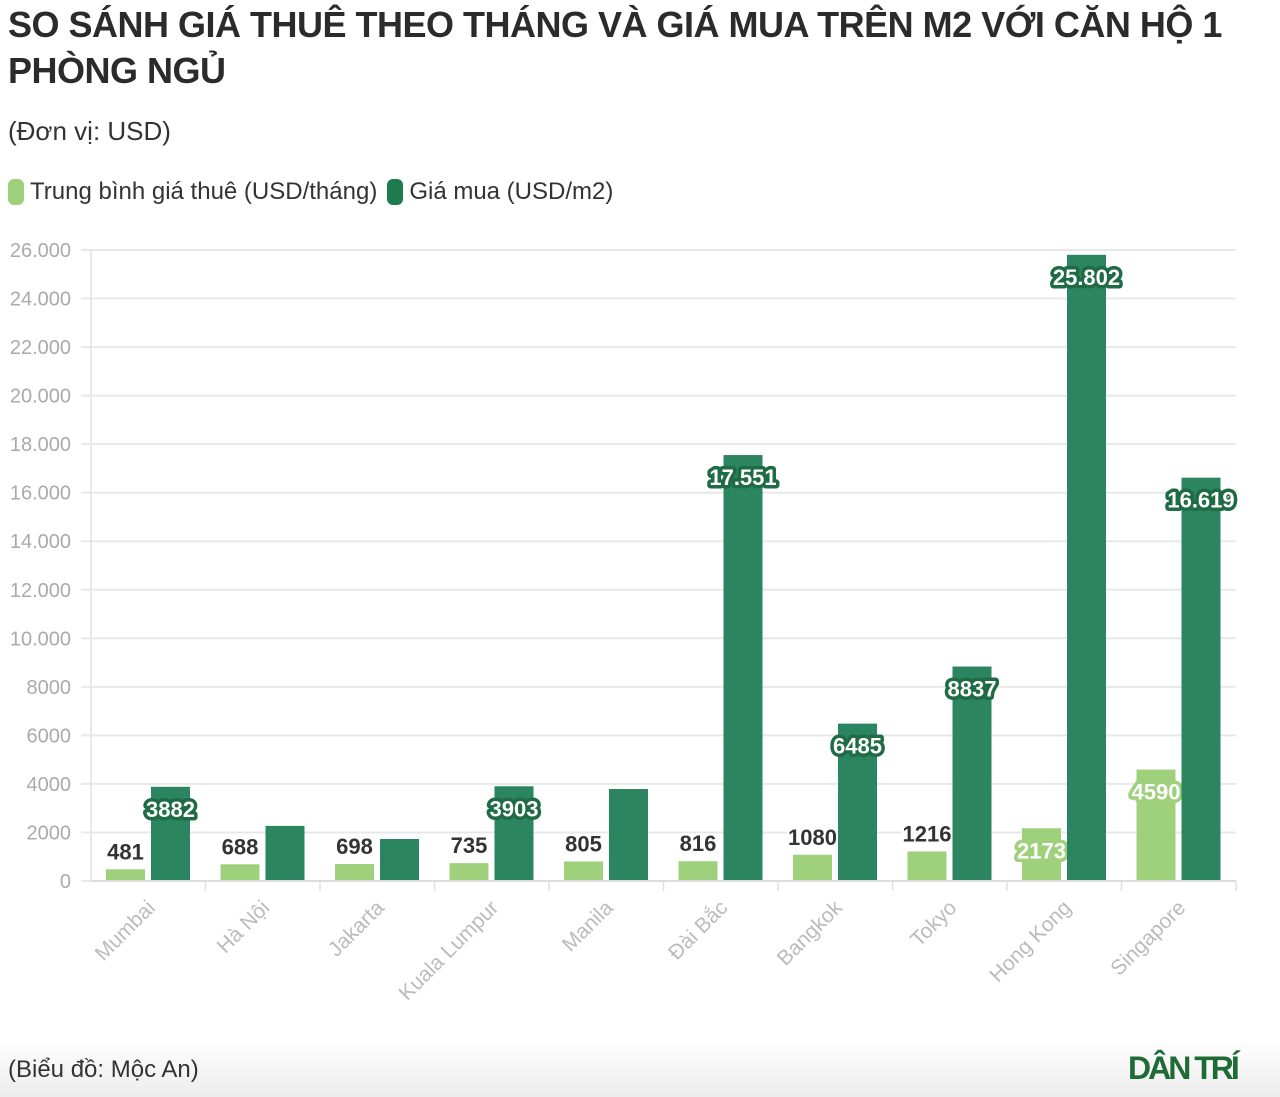  I want to click on footer, so click(640, 1068).